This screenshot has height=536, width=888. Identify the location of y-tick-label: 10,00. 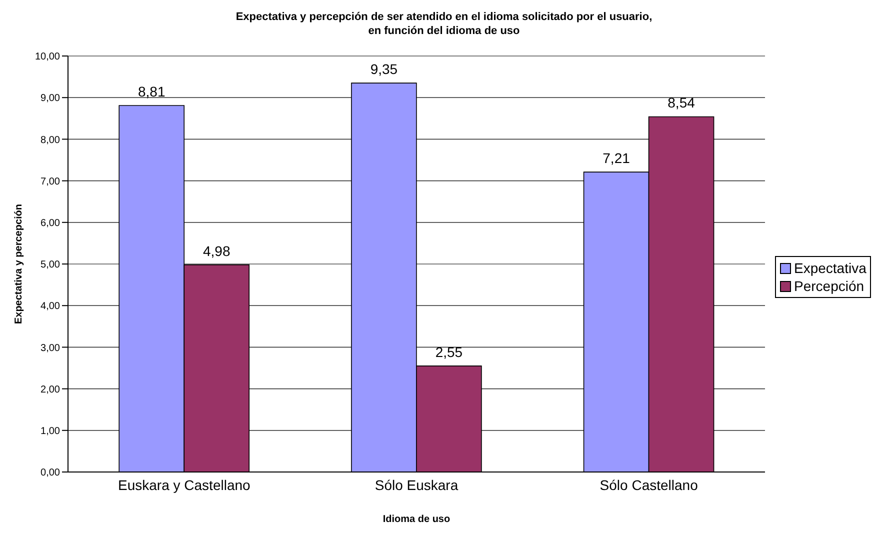
(47, 57).